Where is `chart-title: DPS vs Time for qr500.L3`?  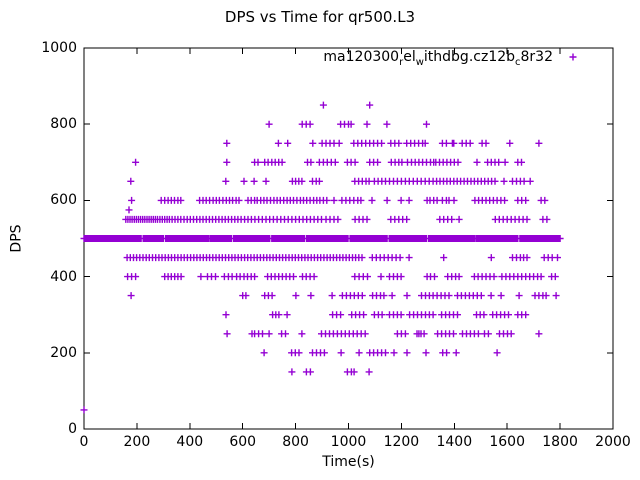 chart-title: DPS vs Time for qr500.L3 is located at coordinates (320, 17).